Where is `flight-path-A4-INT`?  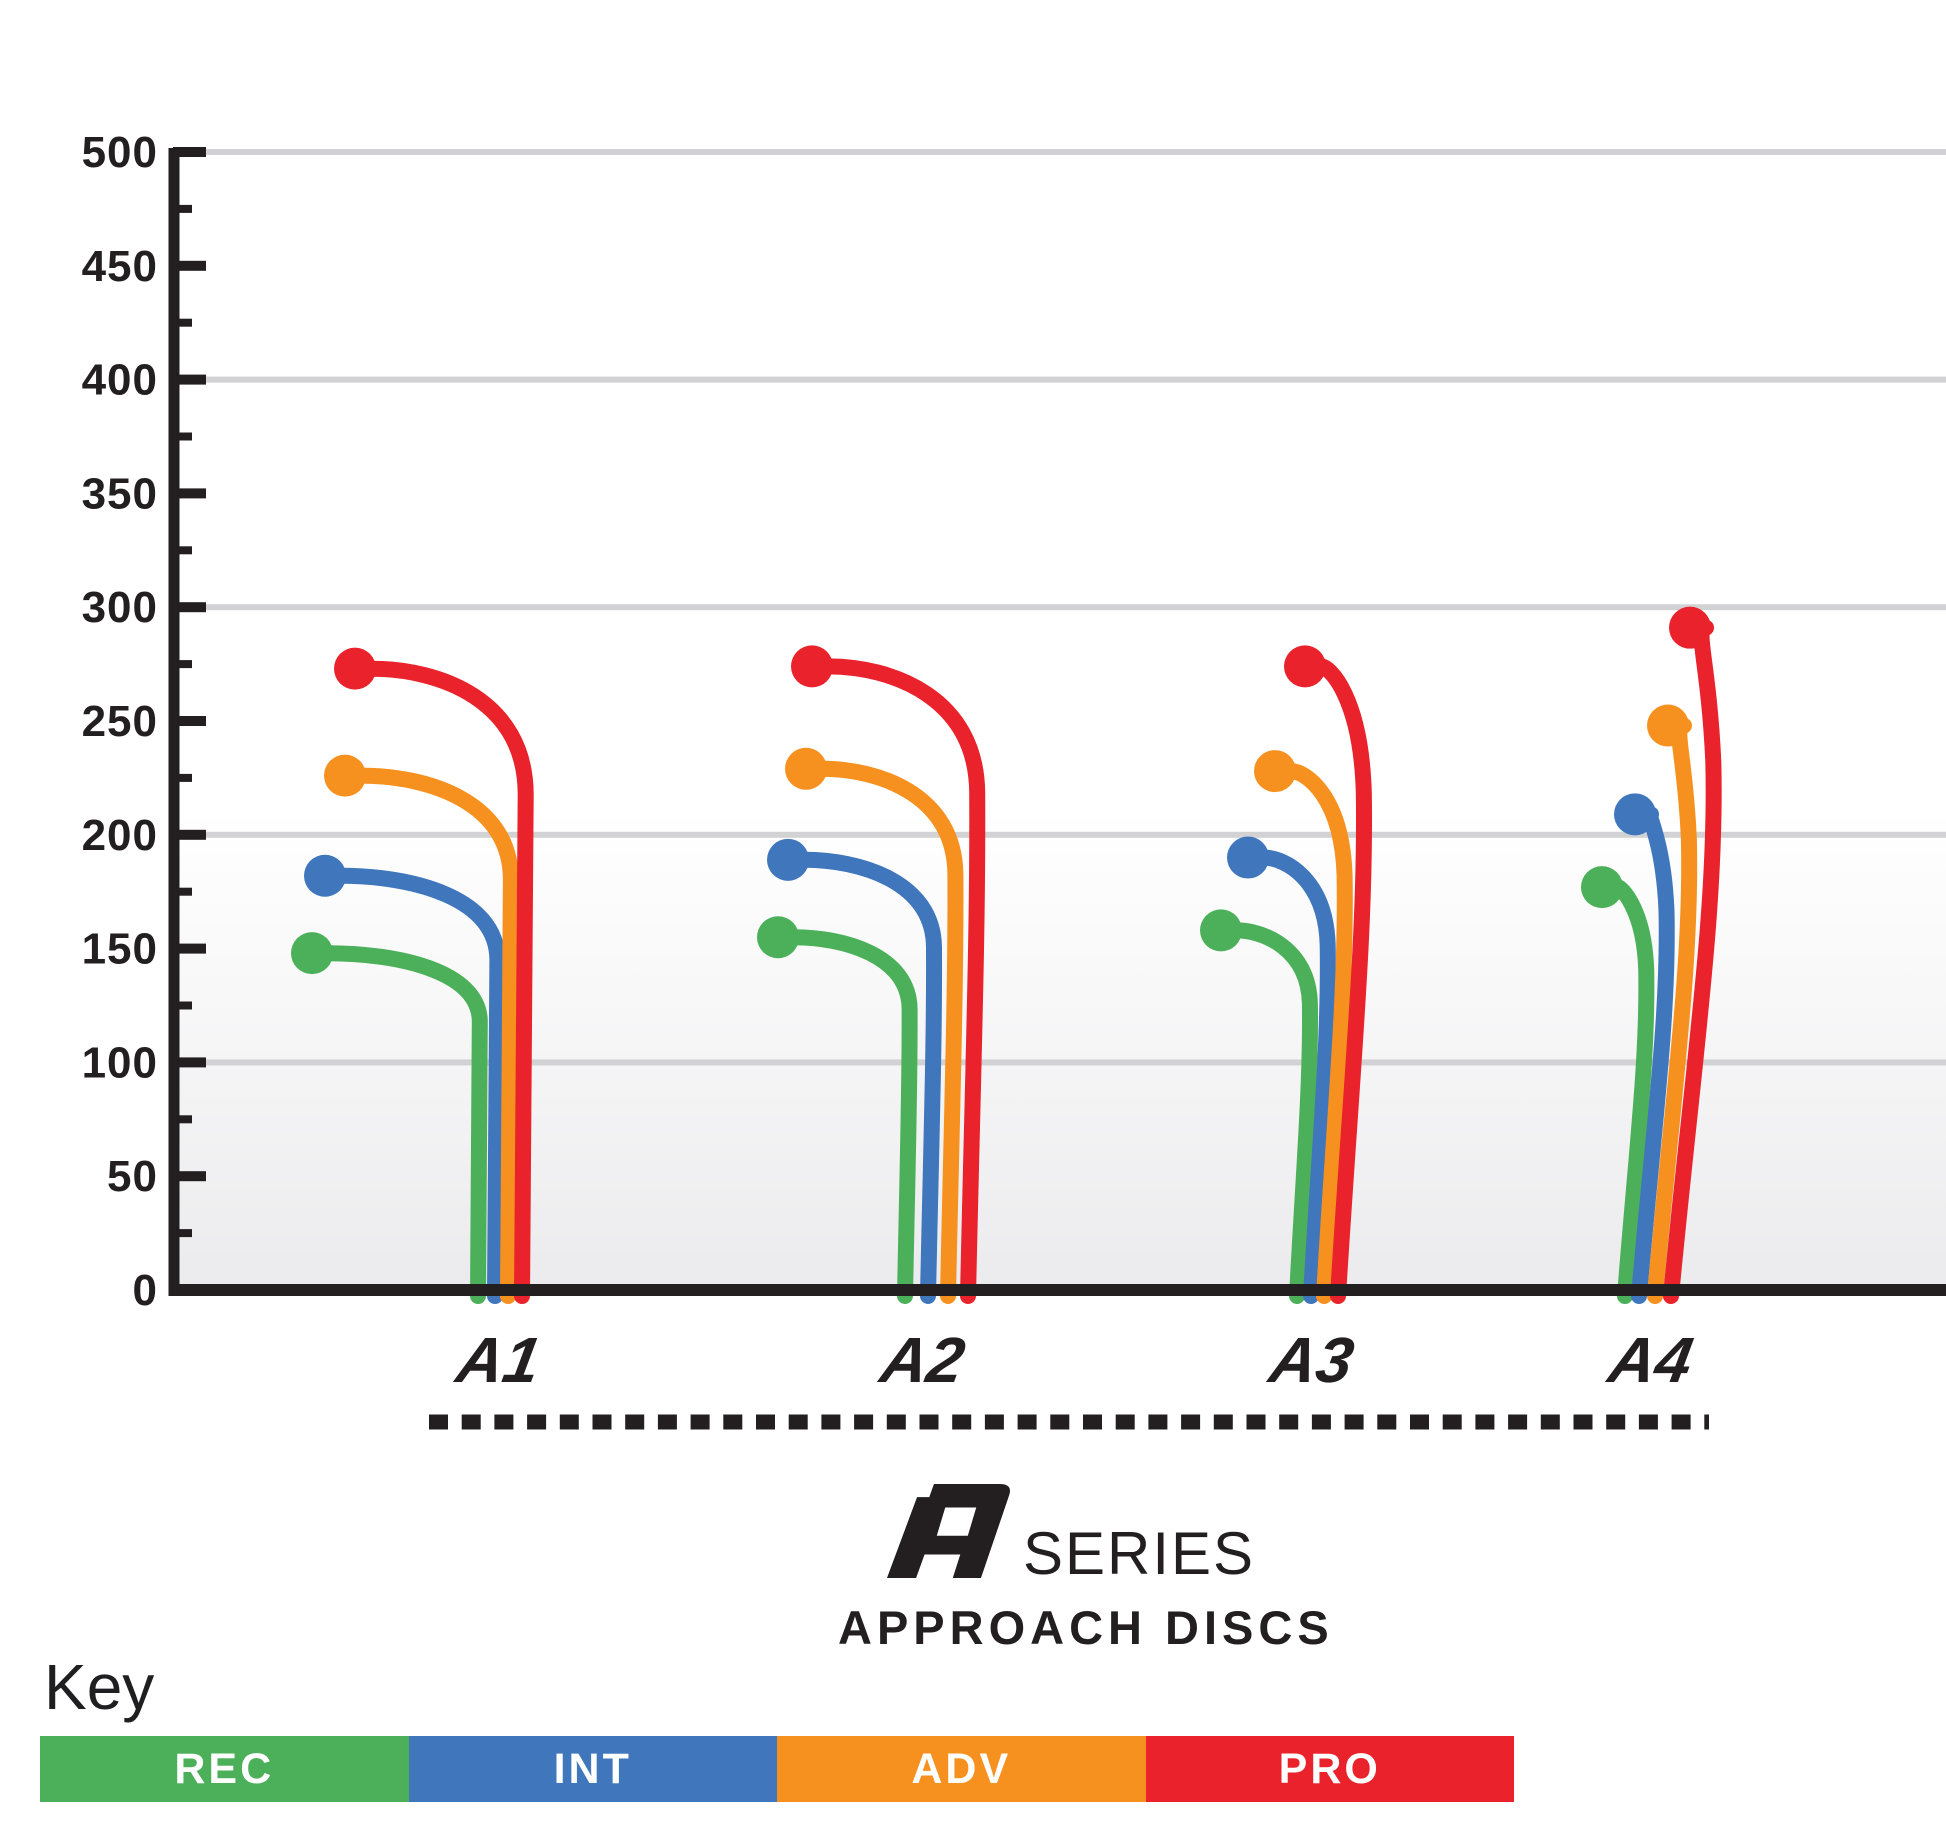
flight-path-A4-INT is located at coordinates (1653, 1055).